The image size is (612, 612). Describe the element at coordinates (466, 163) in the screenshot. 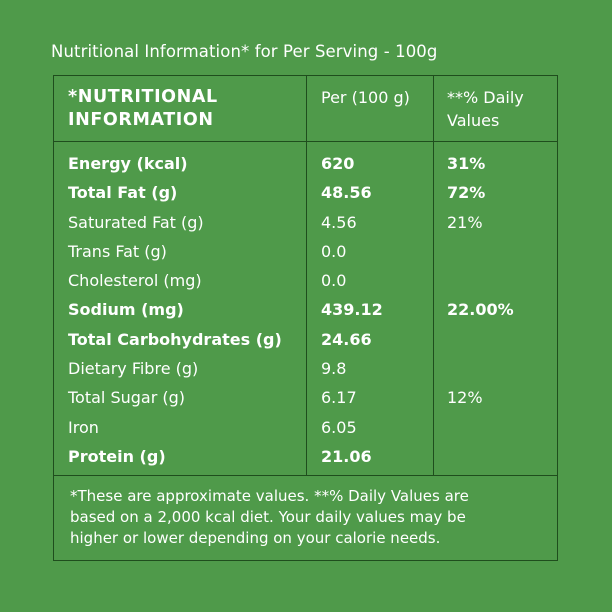

I see `nutrient-daily-value: 31%` at that location.